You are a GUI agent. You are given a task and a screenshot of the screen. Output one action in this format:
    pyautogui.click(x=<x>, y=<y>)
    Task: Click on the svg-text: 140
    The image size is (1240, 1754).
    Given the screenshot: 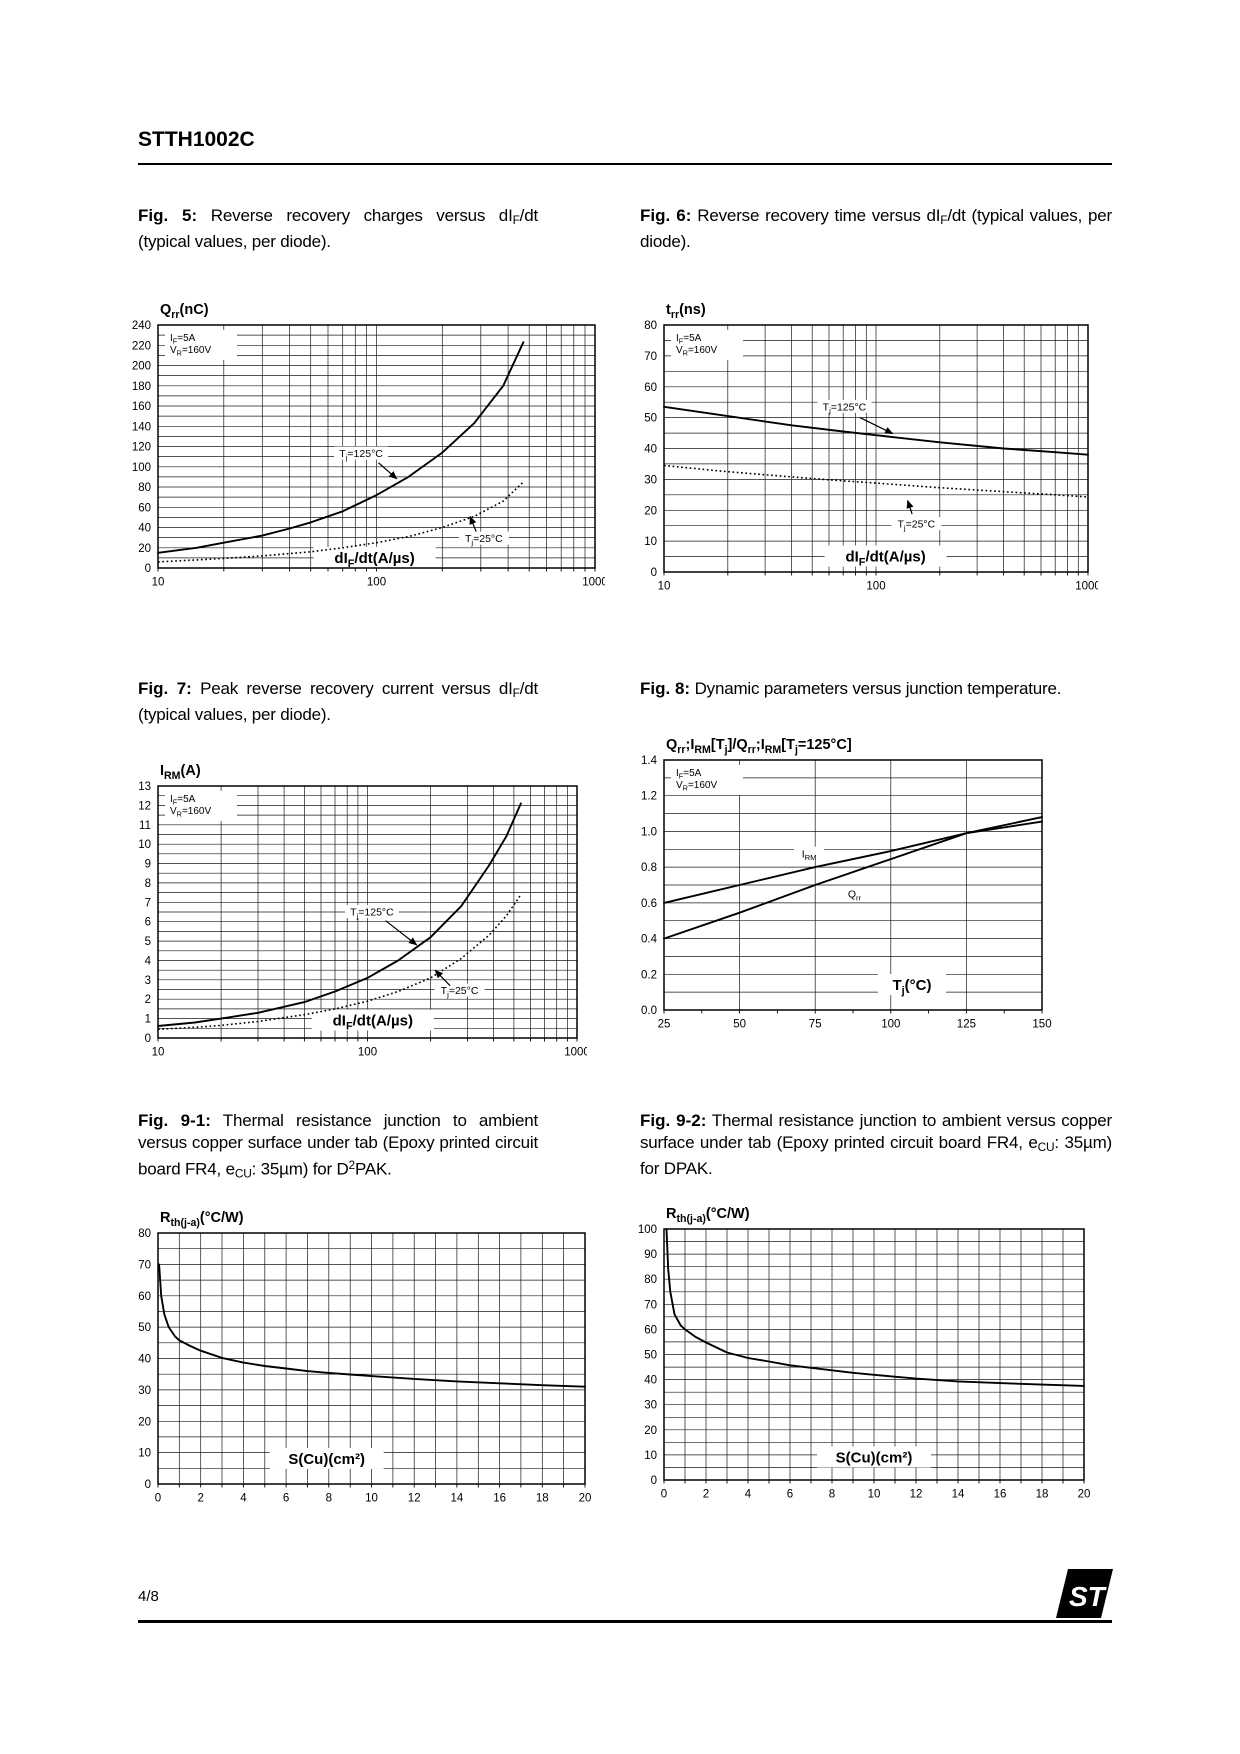 What is the action you would take?
    pyautogui.click(x=141, y=427)
    